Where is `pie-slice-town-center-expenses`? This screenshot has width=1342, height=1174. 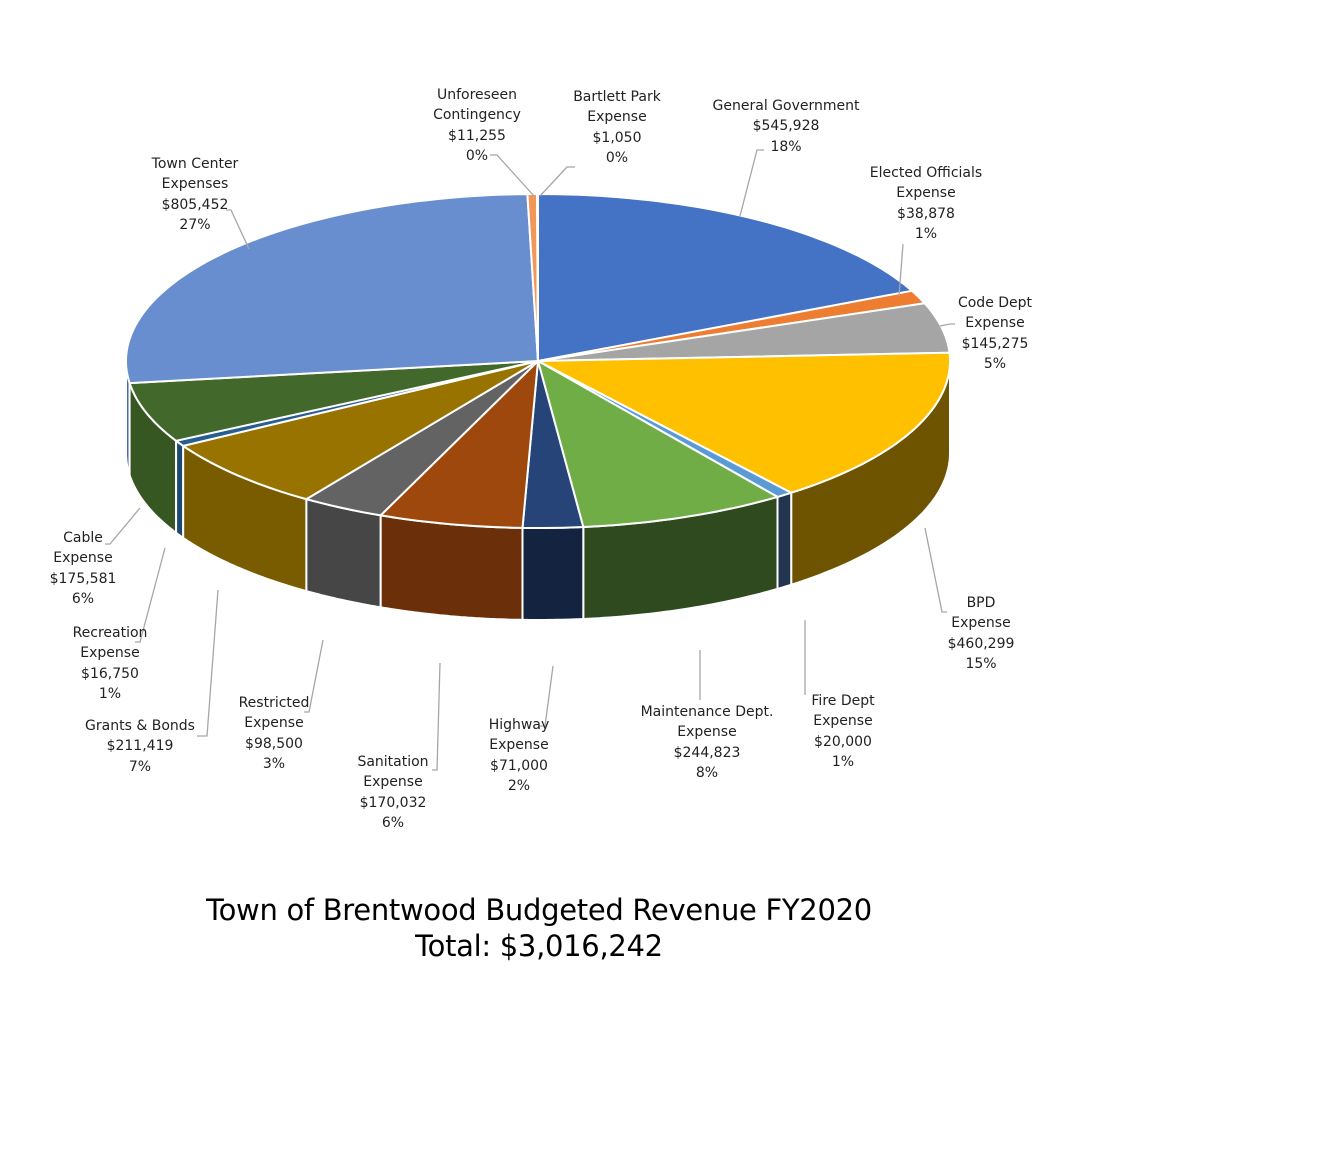 pie-slice-town-center-expenses is located at coordinates (332, 289).